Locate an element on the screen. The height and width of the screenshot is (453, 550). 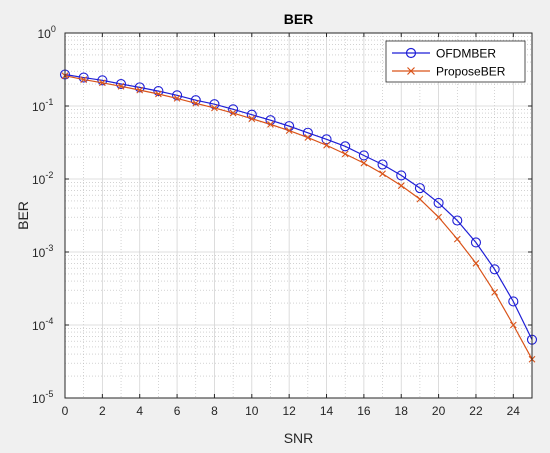
x-tick-label: 2 is located at coordinates (102, 411).